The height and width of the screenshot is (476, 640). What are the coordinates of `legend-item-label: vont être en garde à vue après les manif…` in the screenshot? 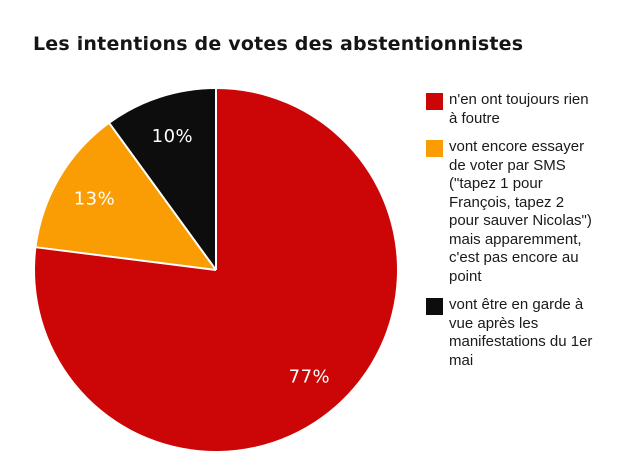 It's located at (521, 332).